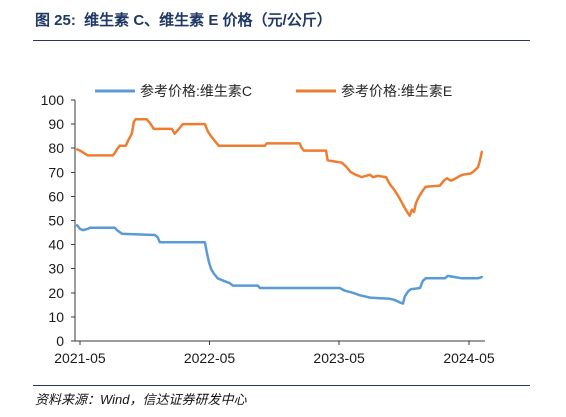 This screenshot has width=566, height=417. Describe the element at coordinates (56, 293) in the screenshot. I see `y-tick-label-20: 20` at that location.